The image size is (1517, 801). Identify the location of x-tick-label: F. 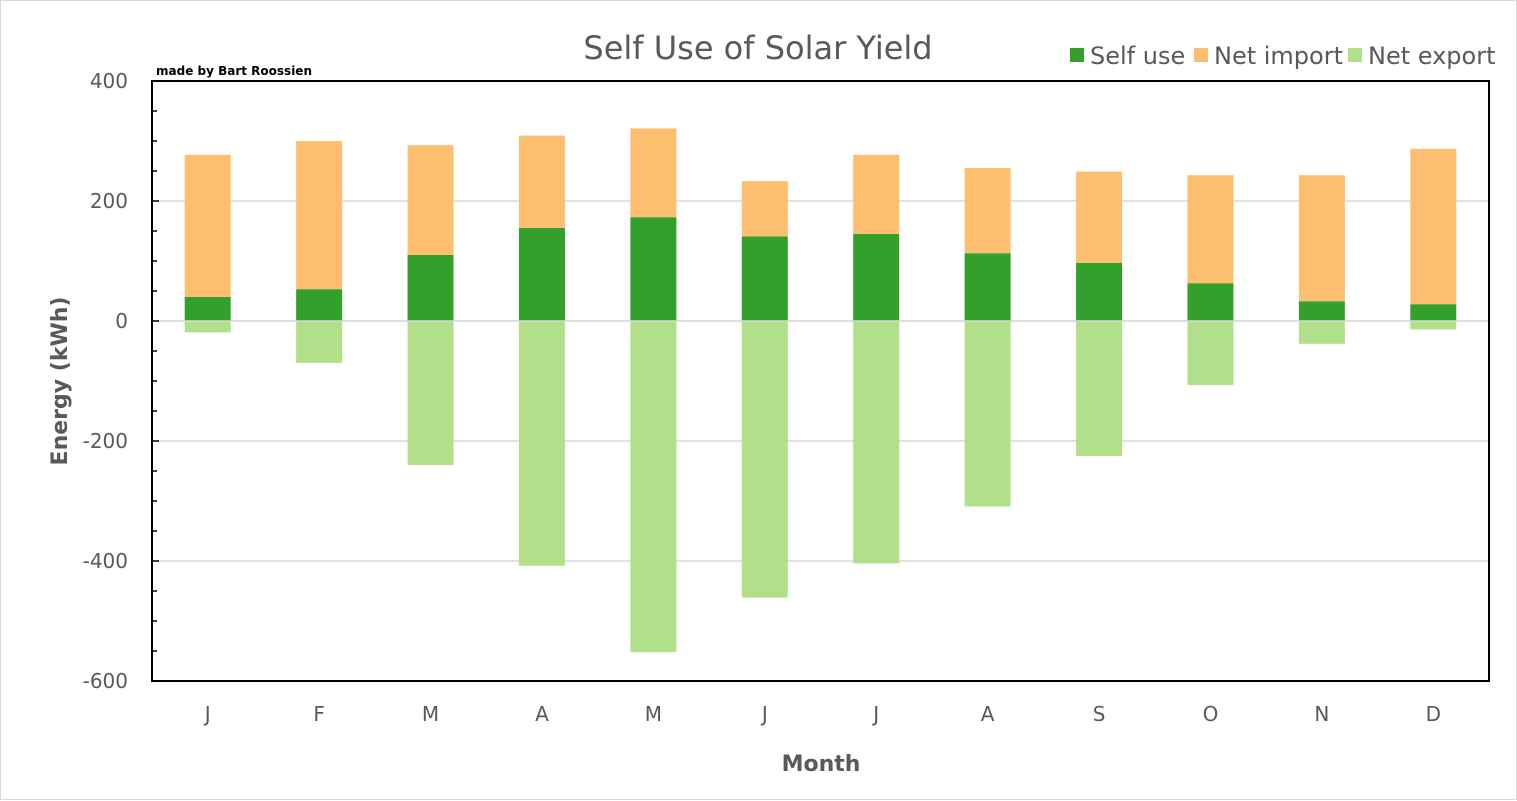
(319, 714).